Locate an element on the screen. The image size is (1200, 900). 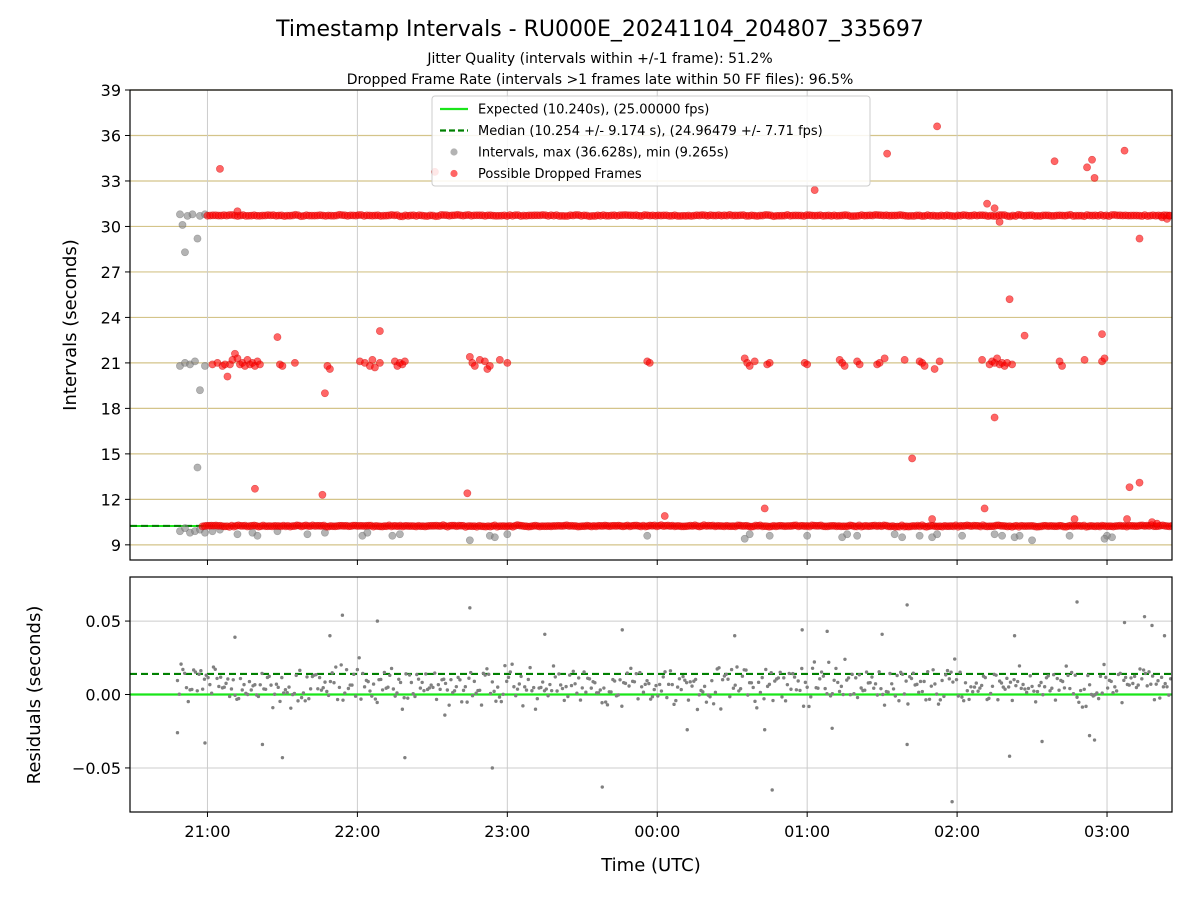
x-tick-label: 01:00 is located at coordinates (807, 831).